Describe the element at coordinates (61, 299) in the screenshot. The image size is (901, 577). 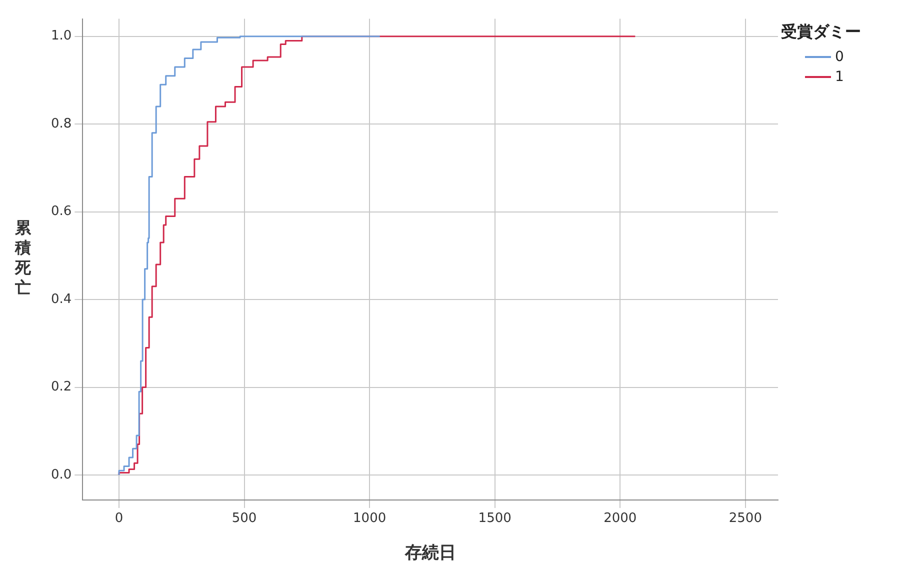
I see `y-tick-label: 0.4` at that location.